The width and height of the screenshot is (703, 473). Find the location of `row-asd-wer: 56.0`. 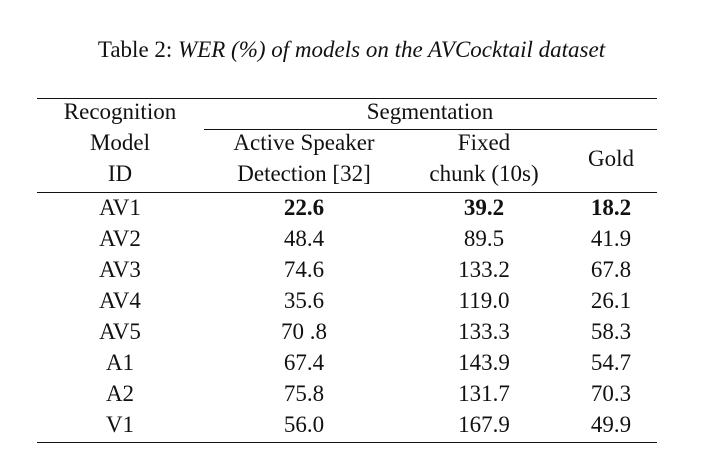

row-asd-wer: 56.0 is located at coordinates (304, 424).